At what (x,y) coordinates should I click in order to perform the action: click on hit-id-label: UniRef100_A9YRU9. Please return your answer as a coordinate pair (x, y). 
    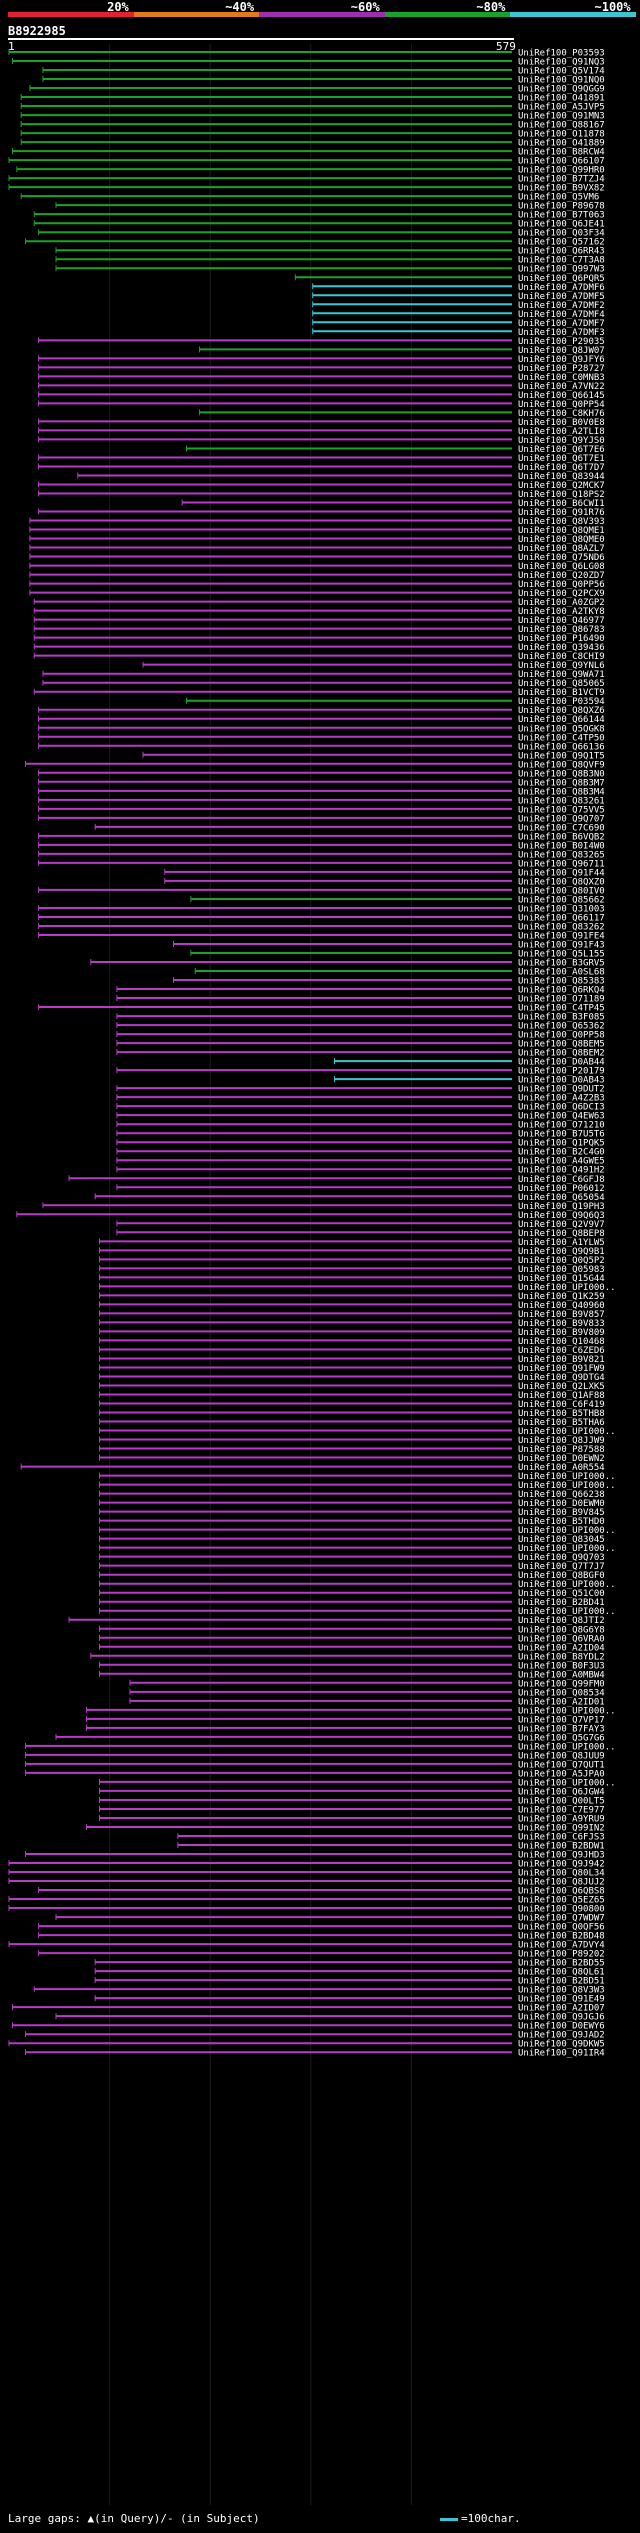
    Looking at the image, I should click on (561, 1819).